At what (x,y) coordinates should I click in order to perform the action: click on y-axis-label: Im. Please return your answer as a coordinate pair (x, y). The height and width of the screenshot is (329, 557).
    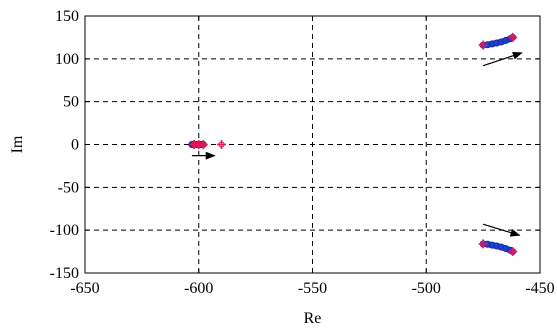
    Looking at the image, I should click on (17, 144).